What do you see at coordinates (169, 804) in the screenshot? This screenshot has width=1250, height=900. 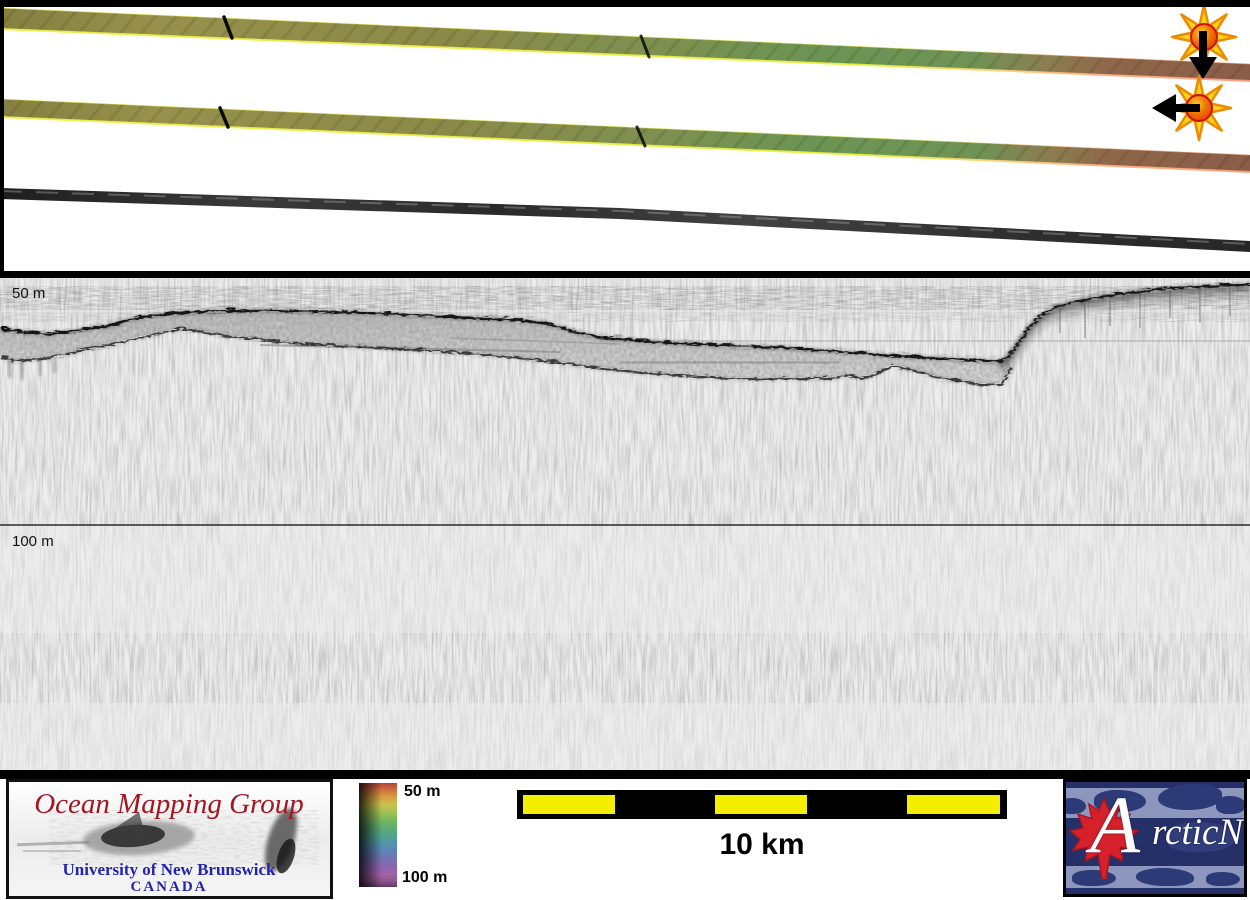 I see `omg-title: Ocean Mapping Group` at bounding box center [169, 804].